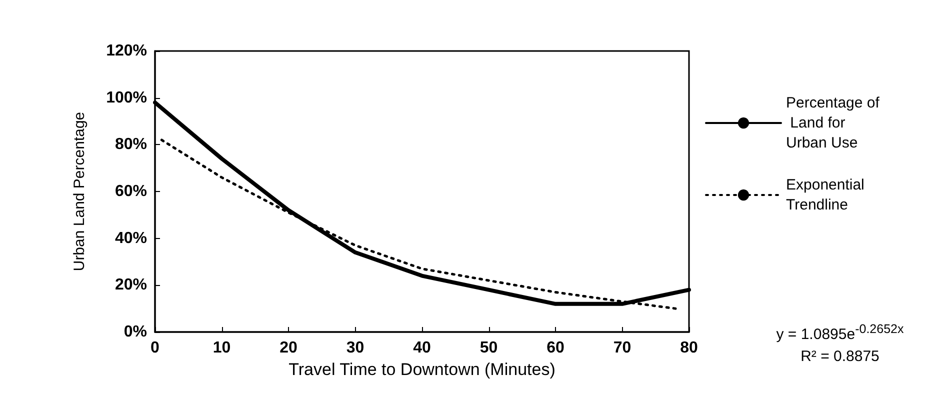 This screenshot has width=947, height=407. Describe the element at coordinates (489, 348) in the screenshot. I see `x-tick-label: 50` at that location.